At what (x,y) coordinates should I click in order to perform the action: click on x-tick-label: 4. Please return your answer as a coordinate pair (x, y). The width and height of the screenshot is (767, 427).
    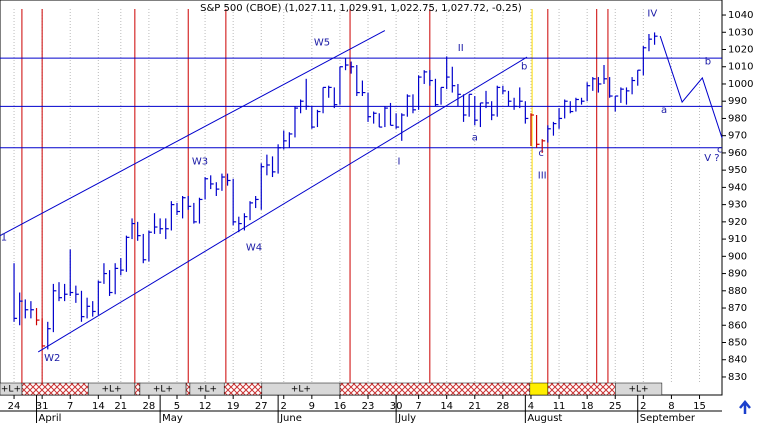
    Looking at the image, I should click on (531, 406).